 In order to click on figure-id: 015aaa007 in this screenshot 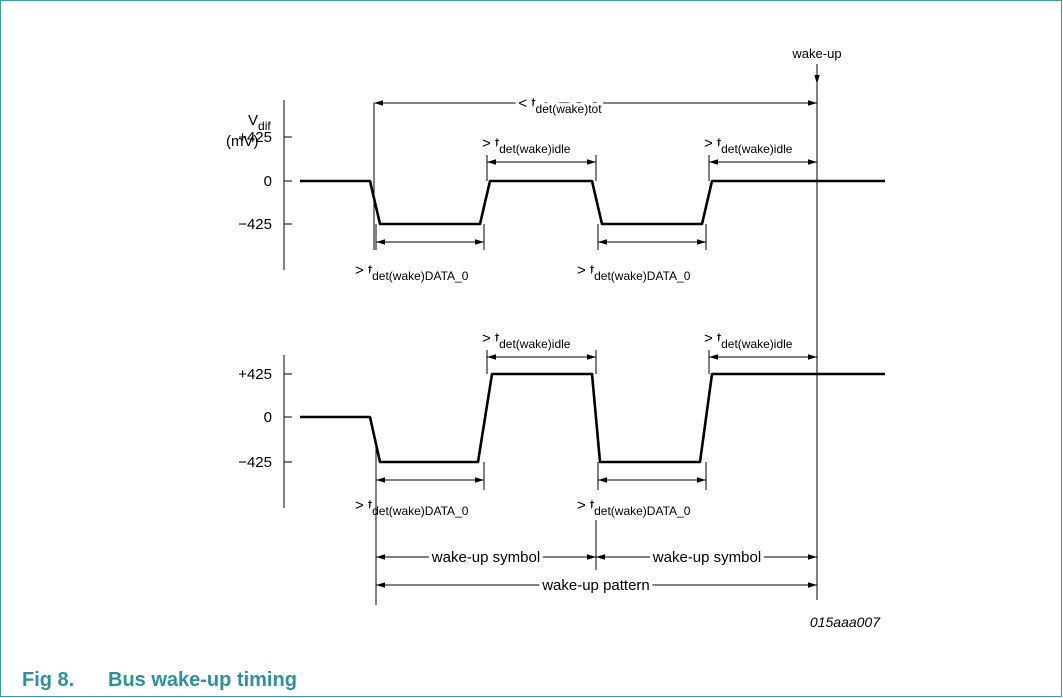, I will do `click(845, 622)`.